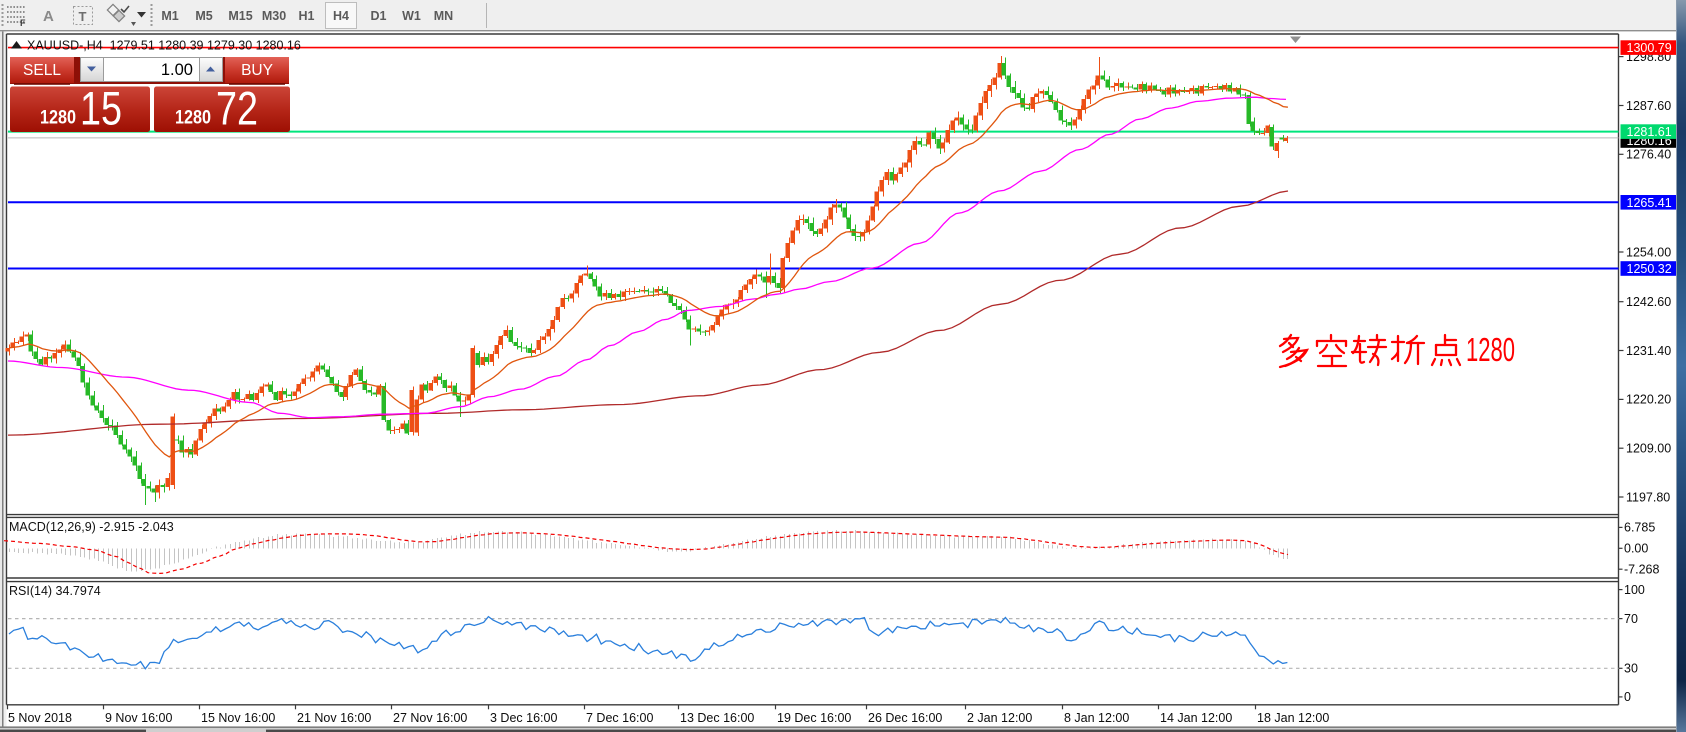 This screenshot has height=732, width=1686. What do you see at coordinates (1648, 252) in the screenshot?
I see `svg-text: 1254.00` at bounding box center [1648, 252].